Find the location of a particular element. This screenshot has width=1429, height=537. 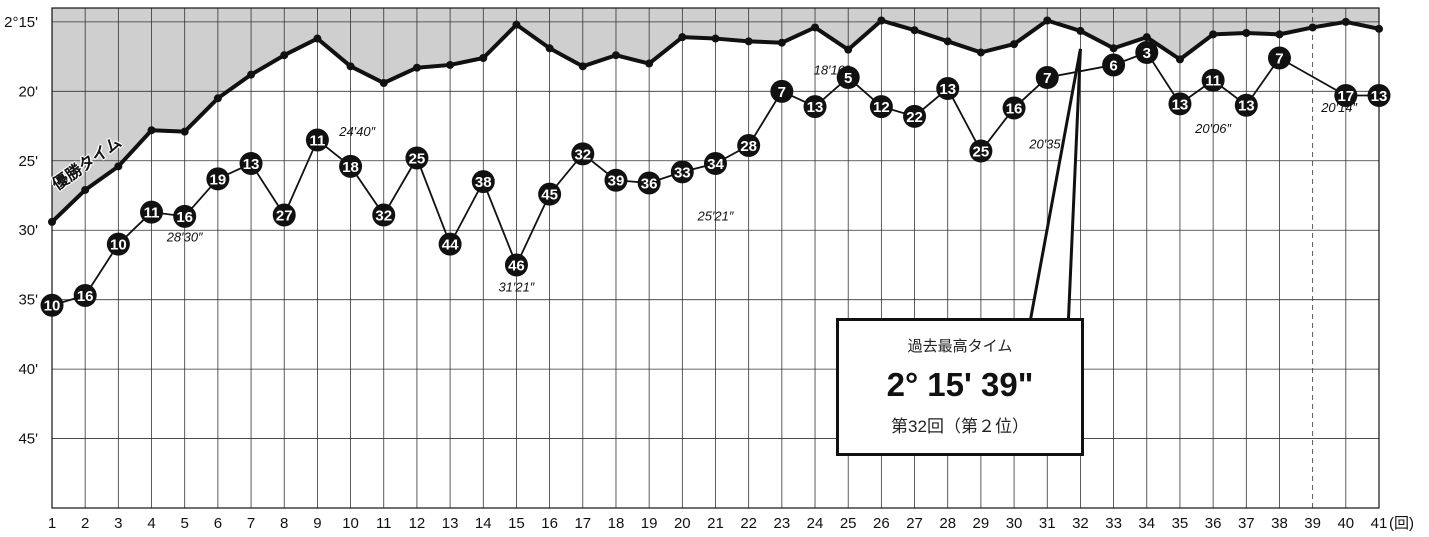

x-tick-label: 20 is located at coordinates (682, 523).